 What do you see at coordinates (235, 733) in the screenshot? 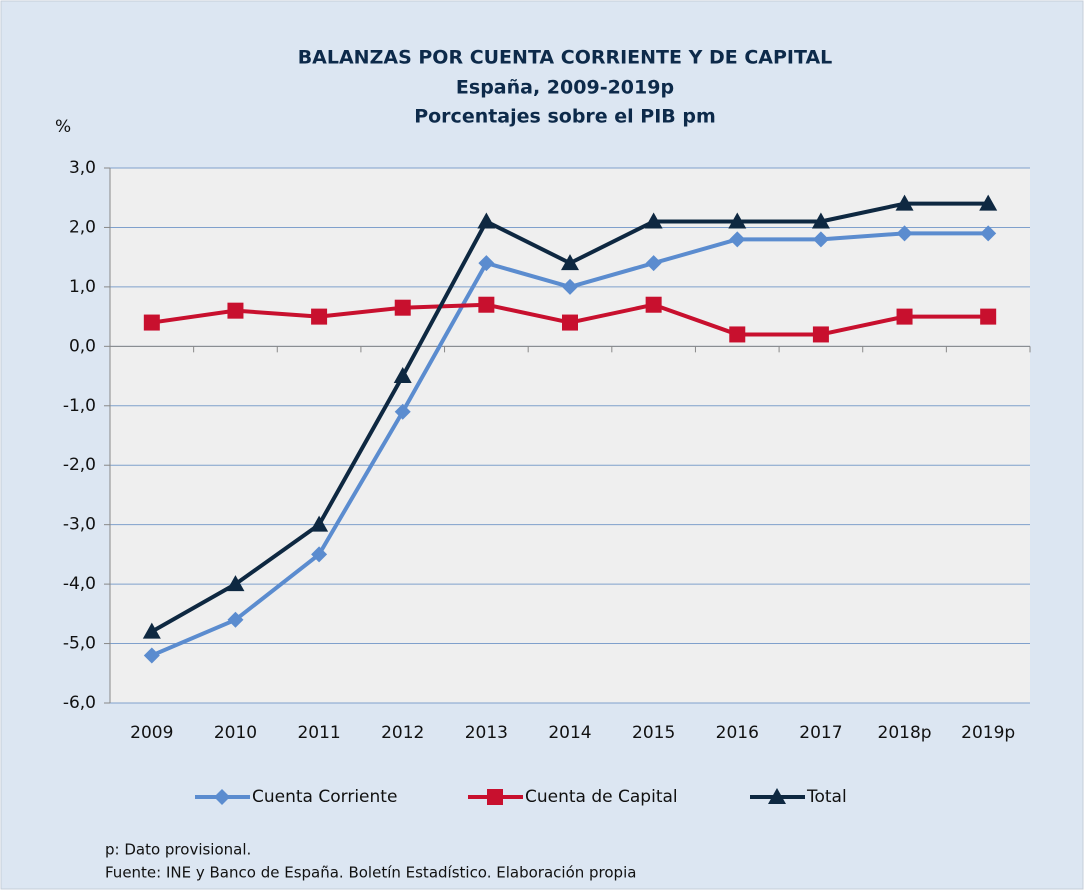
I see `x-tick-label: 2010` at bounding box center [235, 733].